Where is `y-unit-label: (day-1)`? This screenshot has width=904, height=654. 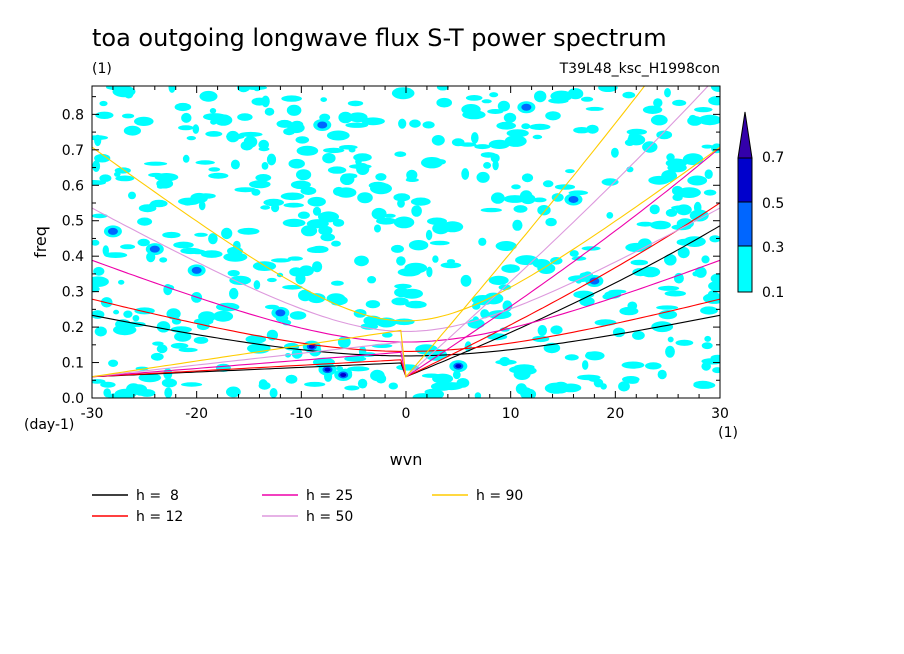 y-unit-label: (day-1) is located at coordinates (49, 425).